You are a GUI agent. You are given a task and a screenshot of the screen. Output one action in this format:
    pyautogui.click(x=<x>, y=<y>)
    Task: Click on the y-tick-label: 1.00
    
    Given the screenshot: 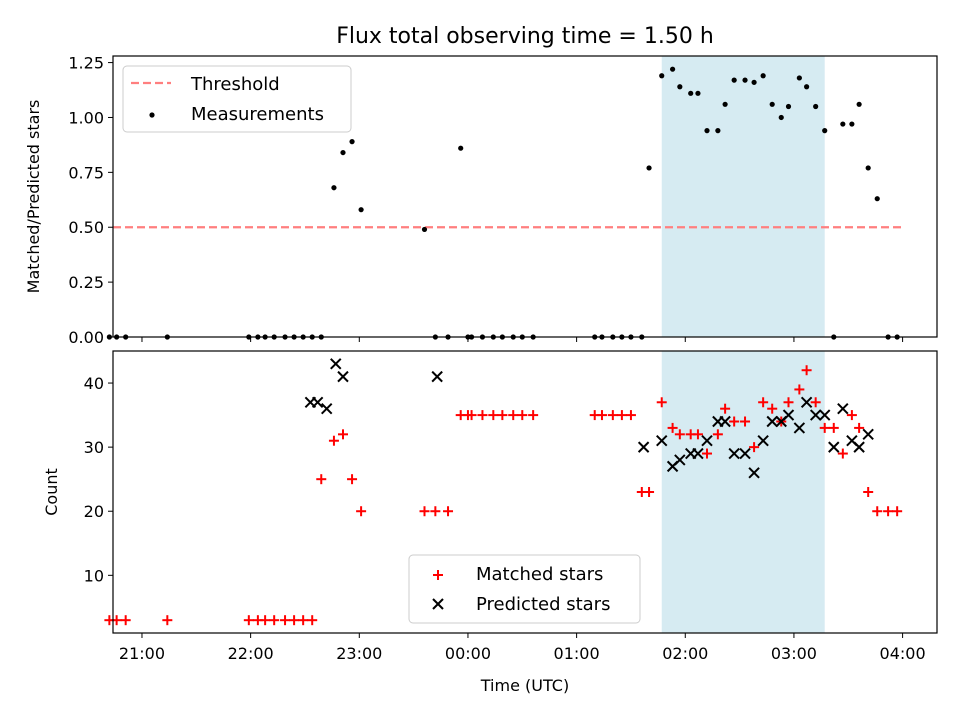 What is the action you would take?
    pyautogui.click(x=86, y=117)
    